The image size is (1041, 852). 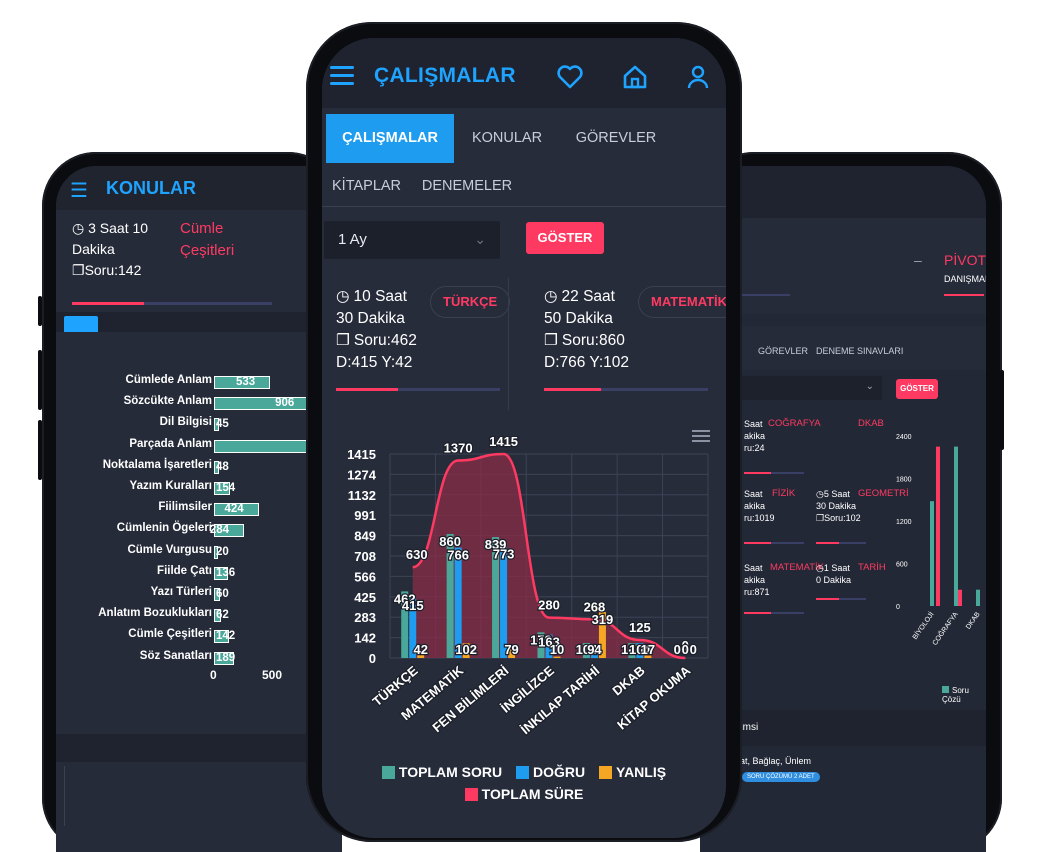 I want to click on hbar-value-label: 424, so click(x=234, y=509).